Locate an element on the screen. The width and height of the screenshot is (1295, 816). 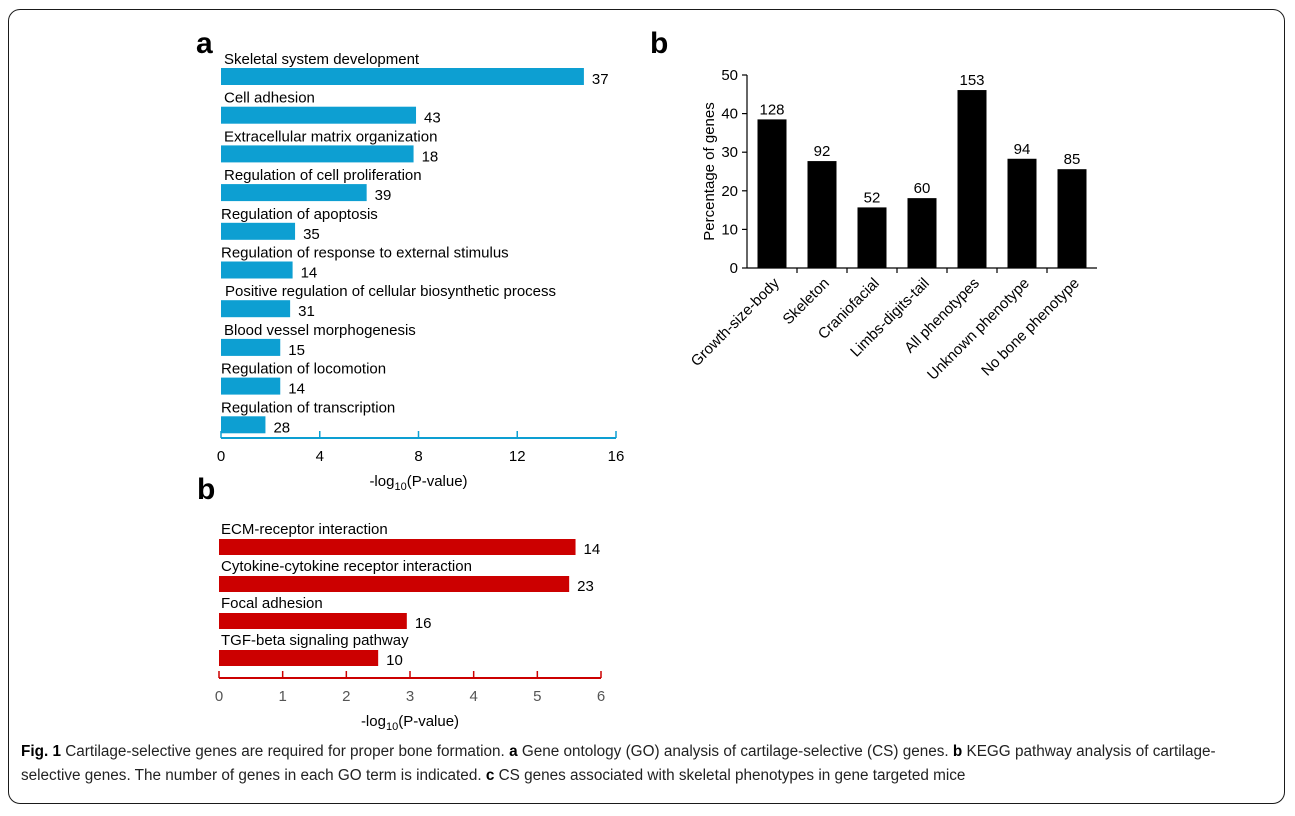
go-category-label: Skeletal system development is located at coordinates (322, 59).